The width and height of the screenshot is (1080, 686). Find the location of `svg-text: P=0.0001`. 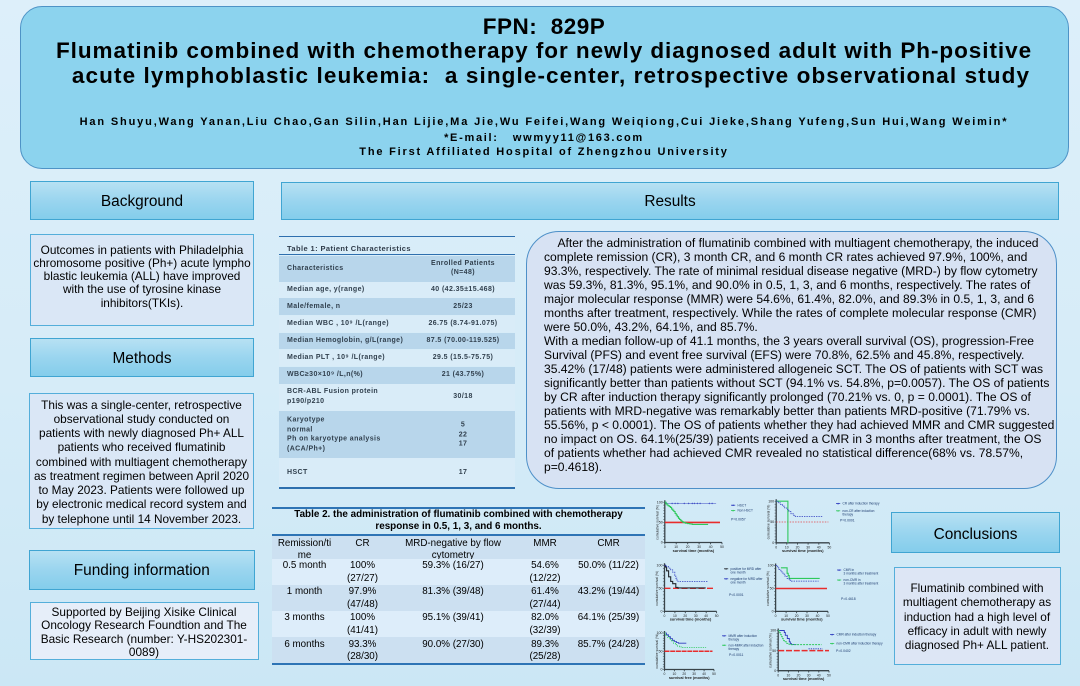

svg-text: P=0.0001 is located at coordinates (847, 521).